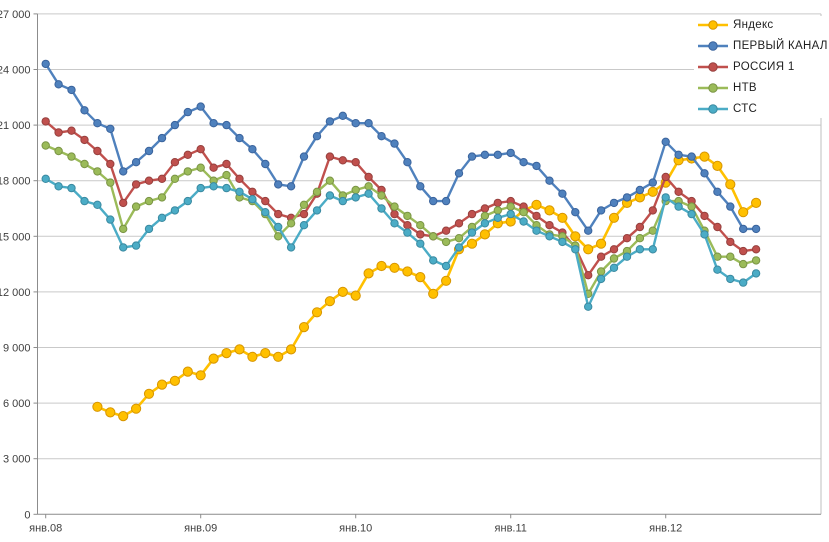 This screenshot has width=829, height=542. What do you see at coordinates (763, 88) in the screenshot?
I see `legend-item-НТВ: НТВ` at bounding box center [763, 88].